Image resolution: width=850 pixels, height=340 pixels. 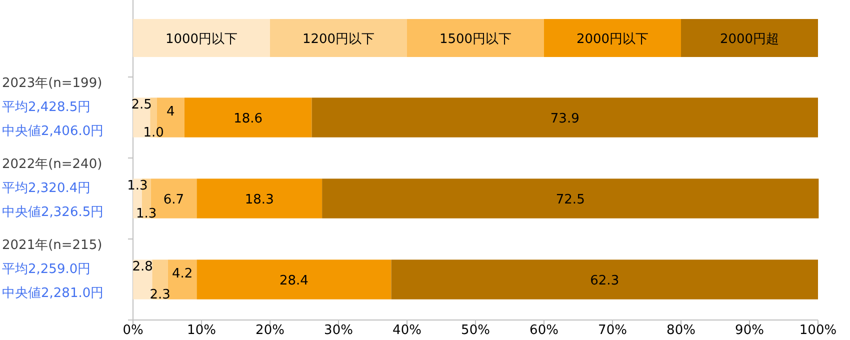 What do you see at coordinates (338, 330) in the screenshot?
I see `x-tick-label: 30%` at bounding box center [338, 330].